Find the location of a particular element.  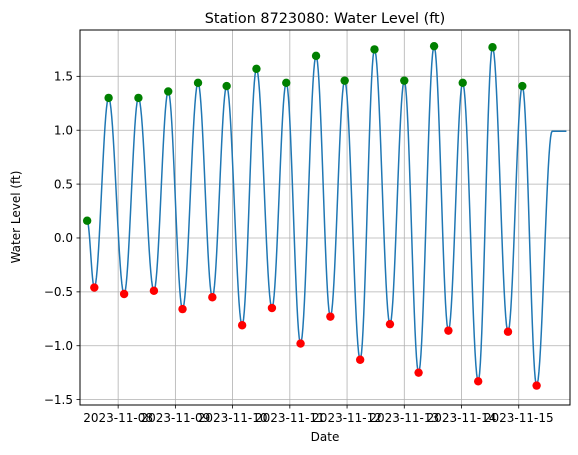

y-tick-label: 1.5 is located at coordinates (63, 77).